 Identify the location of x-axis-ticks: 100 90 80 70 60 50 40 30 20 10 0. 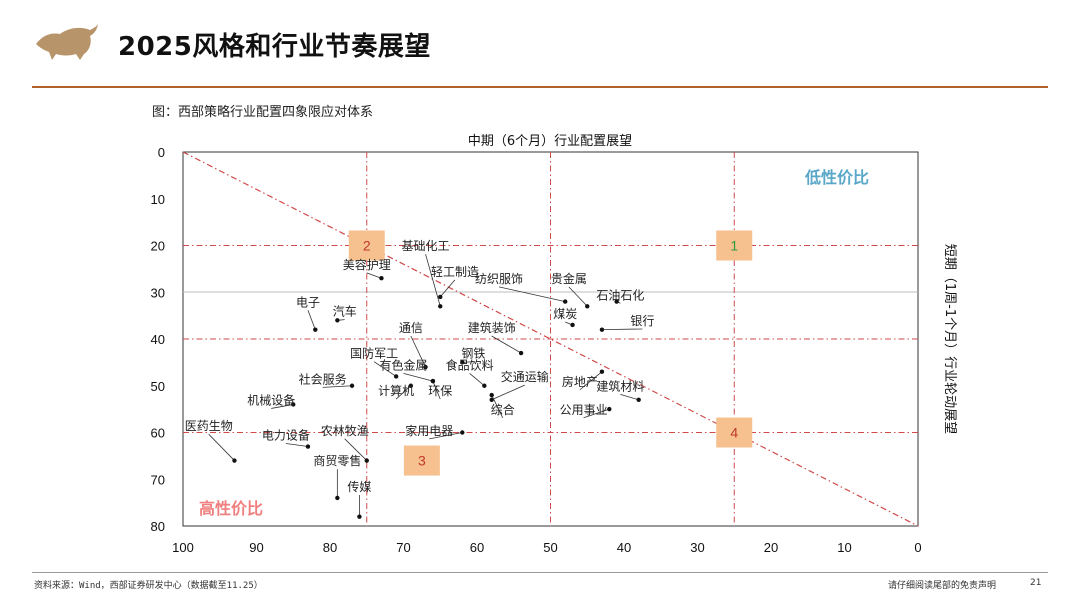
(546, 547).